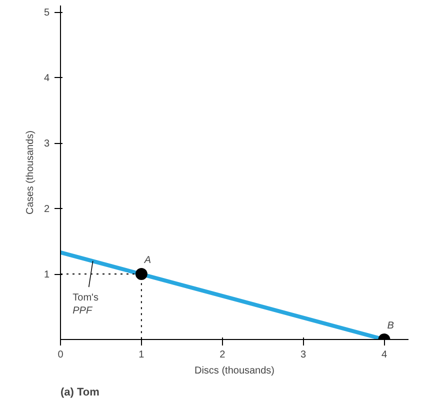 This screenshot has width=428, height=403. What do you see at coordinates (47, 210) in the screenshot?
I see `y-tick-label: 2` at bounding box center [47, 210].